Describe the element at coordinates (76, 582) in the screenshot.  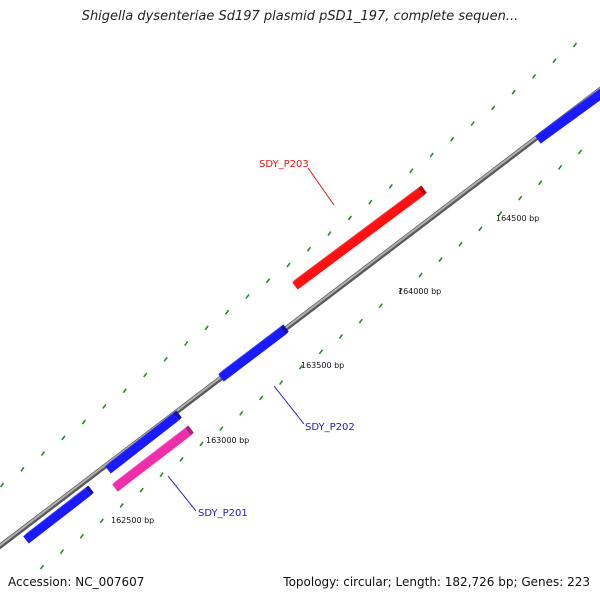
I see `accession-text: Accession: NC_007607` at that location.